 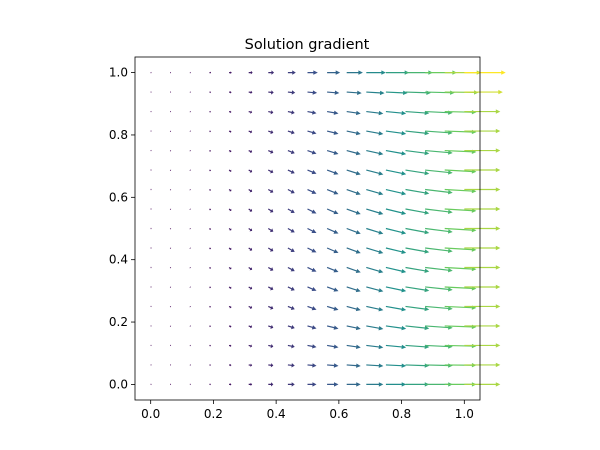 I want to click on y-tick-label: 0.8, so click(x=118, y=135).